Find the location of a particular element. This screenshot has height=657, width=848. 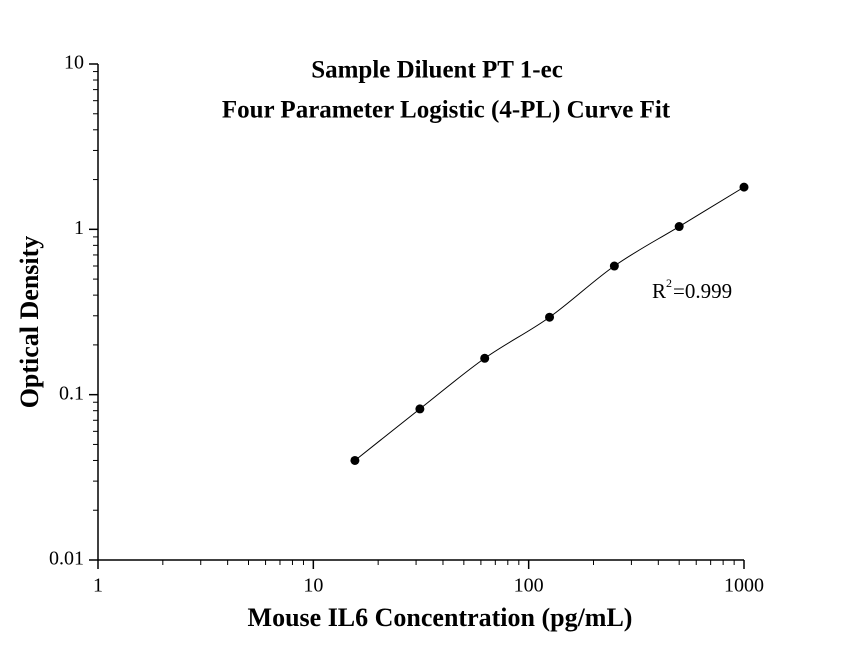

x-axis-label: Mouse IL6 Concentration (pg/mL) is located at coordinates (440, 617).